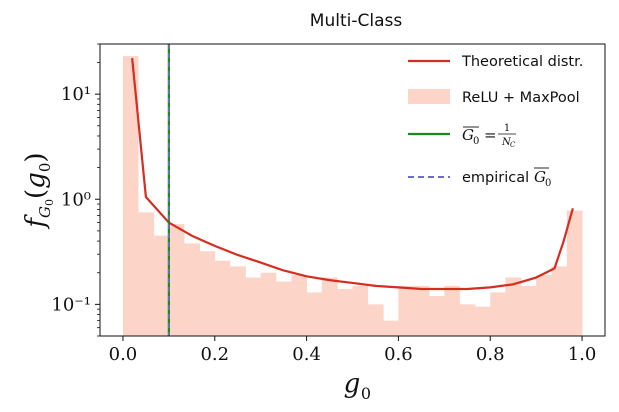  What do you see at coordinates (507, 128) in the screenshot?
I see `svg-text: 1` at bounding box center [507, 128].